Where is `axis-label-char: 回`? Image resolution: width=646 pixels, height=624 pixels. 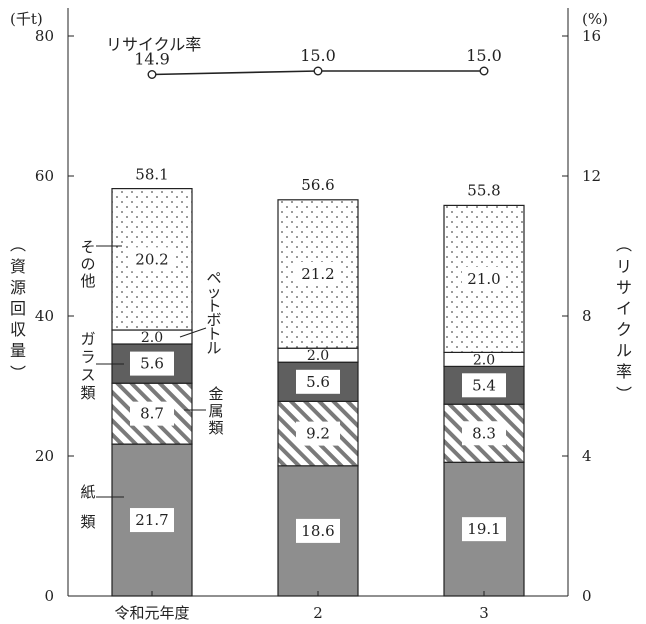 axis-label-char: 回 is located at coordinates (18, 308).